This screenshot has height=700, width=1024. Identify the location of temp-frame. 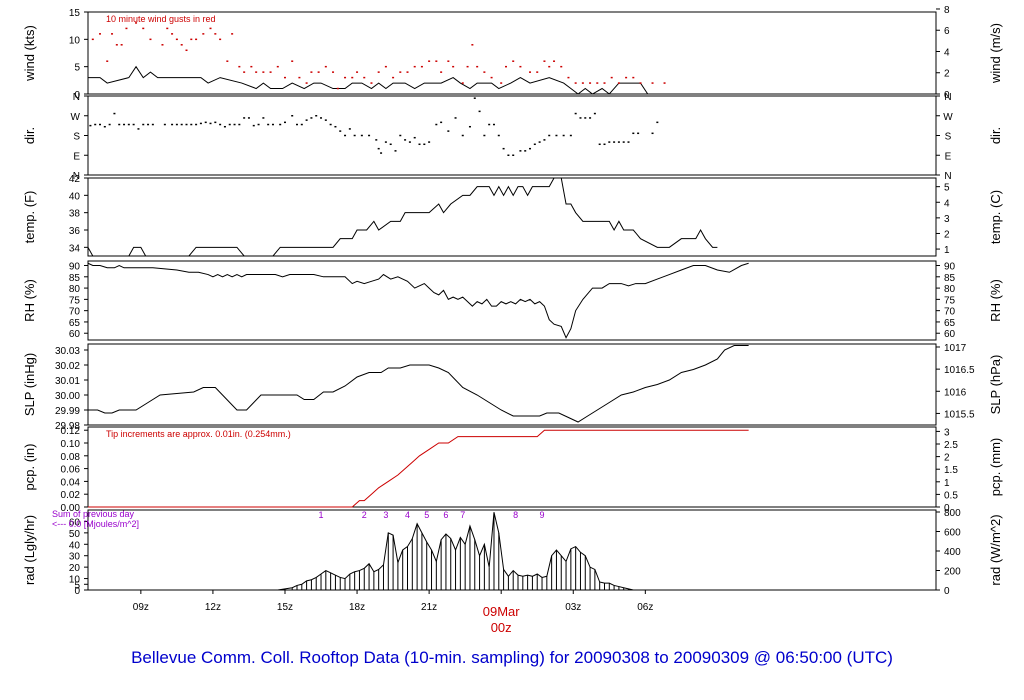
(512, 217).